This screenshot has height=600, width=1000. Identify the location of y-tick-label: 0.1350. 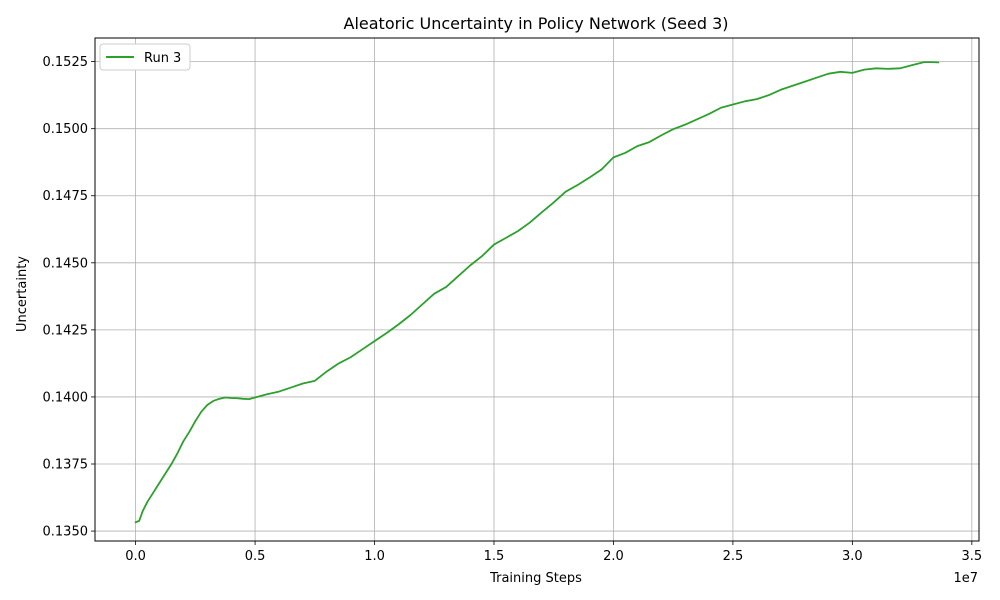
(66, 532).